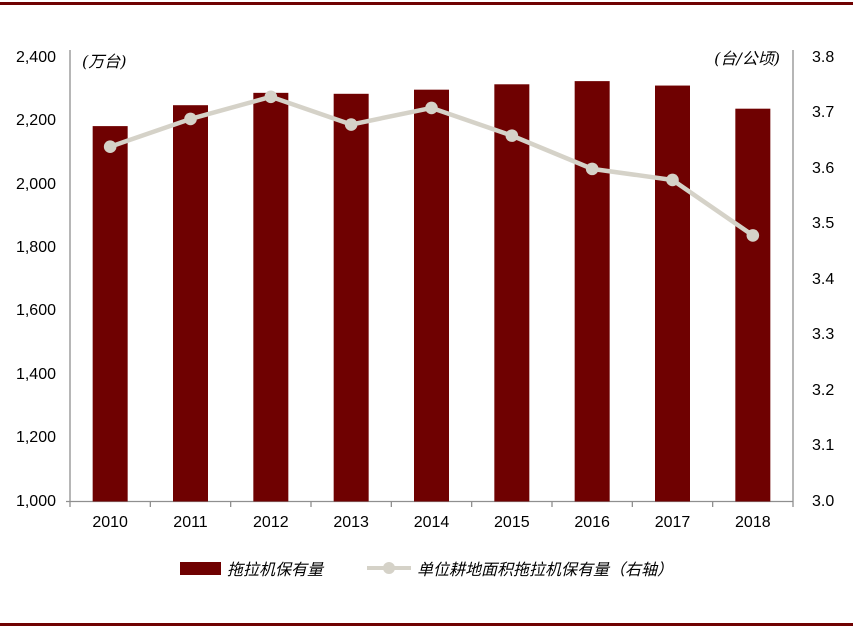 The height and width of the screenshot is (629, 853). Describe the element at coordinates (35, 501) in the screenshot. I see `left-axis-tick-label: 1,000` at that location.